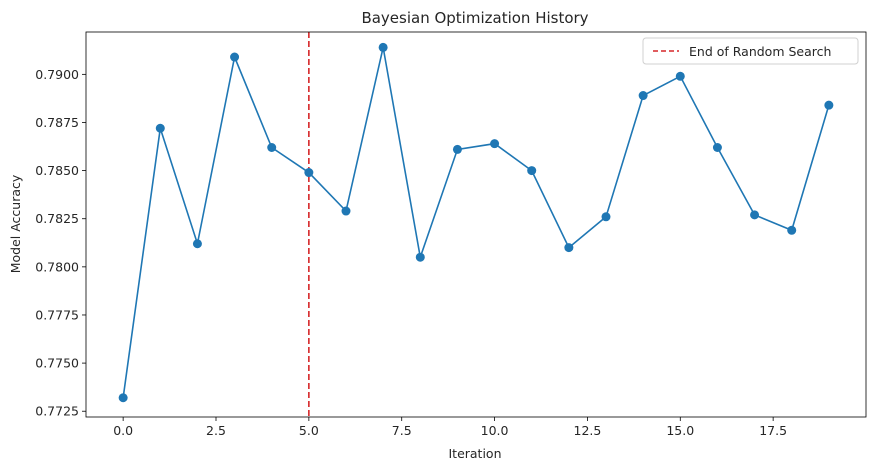 Image resolution: width=872 pixels, height=470 pixels. Describe the element at coordinates (680, 430) in the screenshot. I see `x-tick-label: 15.0` at that location.